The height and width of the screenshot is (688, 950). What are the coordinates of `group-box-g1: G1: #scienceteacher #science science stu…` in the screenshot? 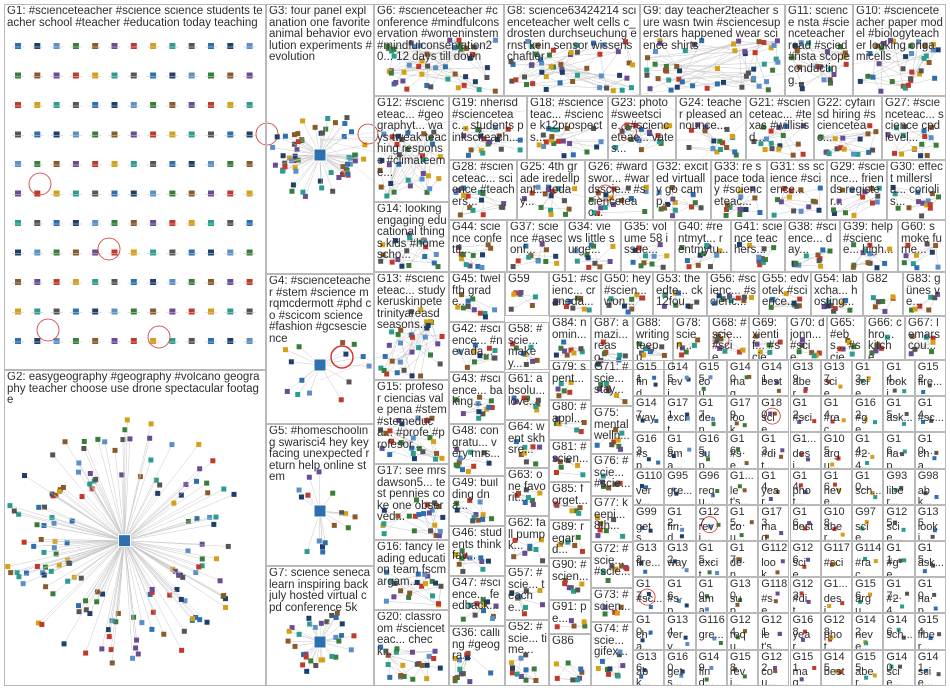 It's located at (135, 187).